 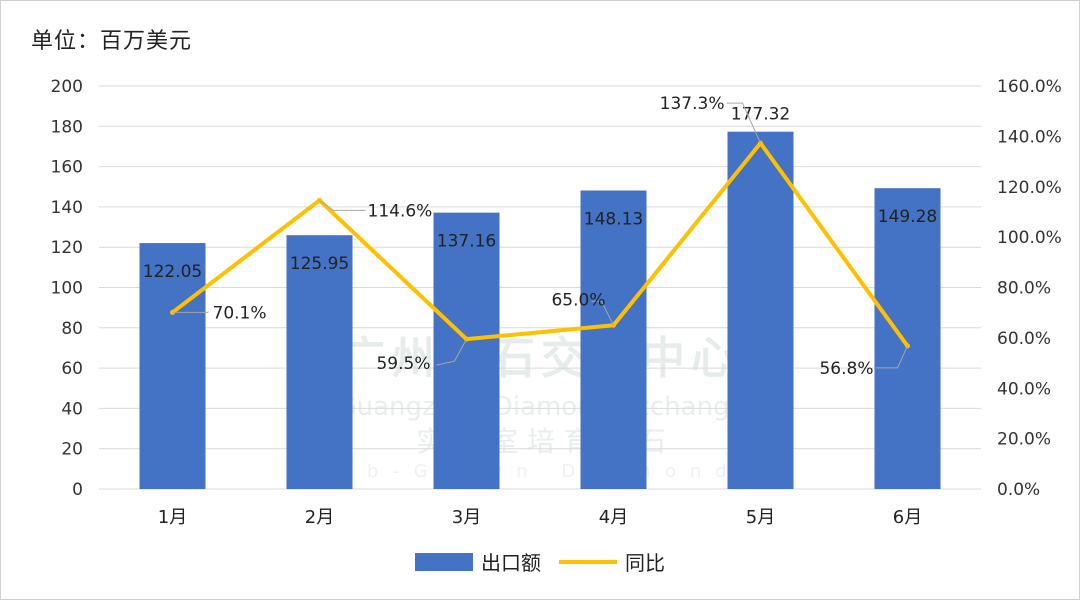 What do you see at coordinates (172, 517) in the screenshot?
I see `category-label: 1月` at bounding box center [172, 517].